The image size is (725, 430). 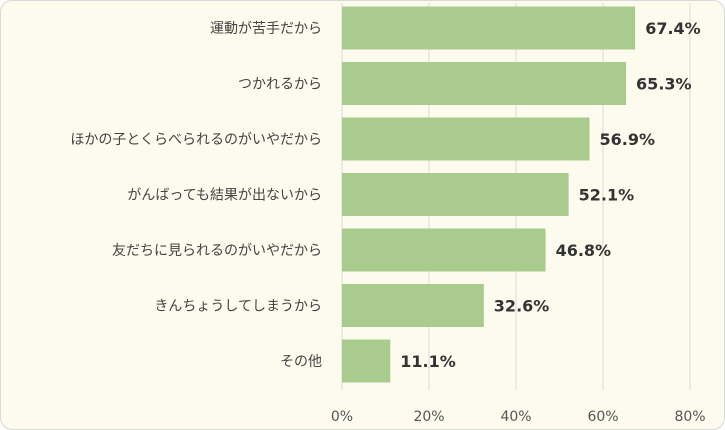 What do you see at coordinates (196, 140) in the screenshot?
I see `category-label: ほかの子とくらべられるのがいやだから` at bounding box center [196, 140].